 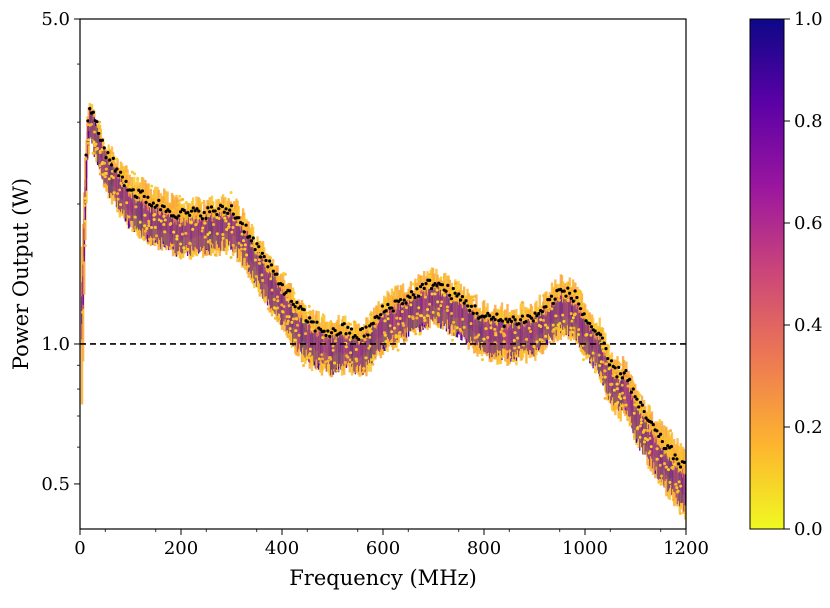 I want to click on x-tick-label: 1200, so click(x=686, y=548).